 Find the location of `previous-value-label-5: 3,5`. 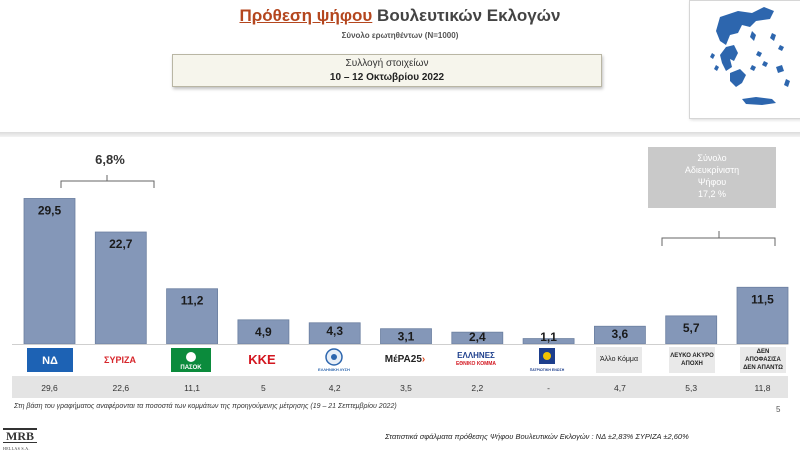

previous-value-label-5: 3,5 is located at coordinates (406, 388).